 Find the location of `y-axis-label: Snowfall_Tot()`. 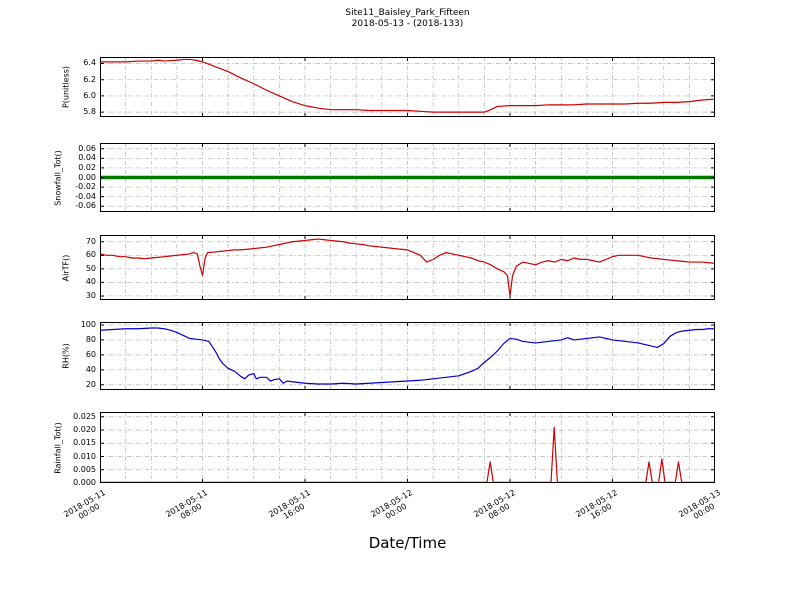

y-axis-label: Snowfall_Tot() is located at coordinates (58, 177).